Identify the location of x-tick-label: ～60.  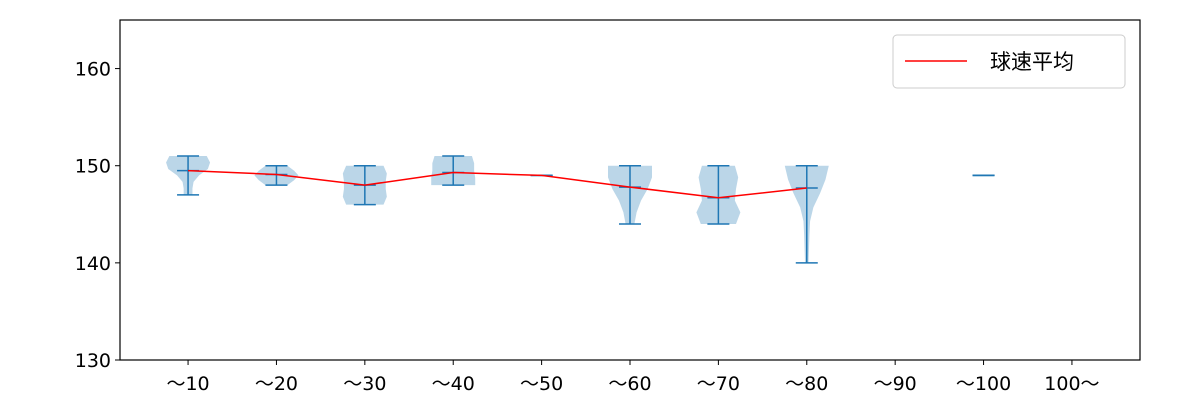
(629, 384).